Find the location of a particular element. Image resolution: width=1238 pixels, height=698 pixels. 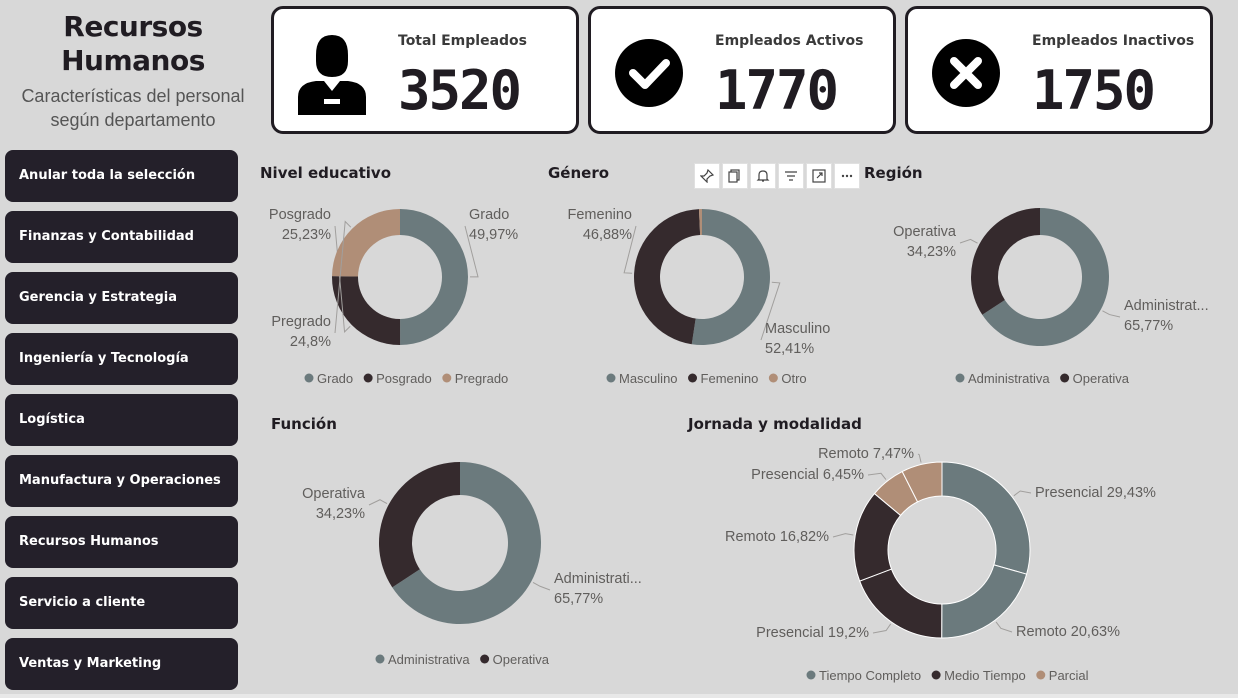

chart-title-jornada: Jornada y modalidad is located at coordinates (775, 424).